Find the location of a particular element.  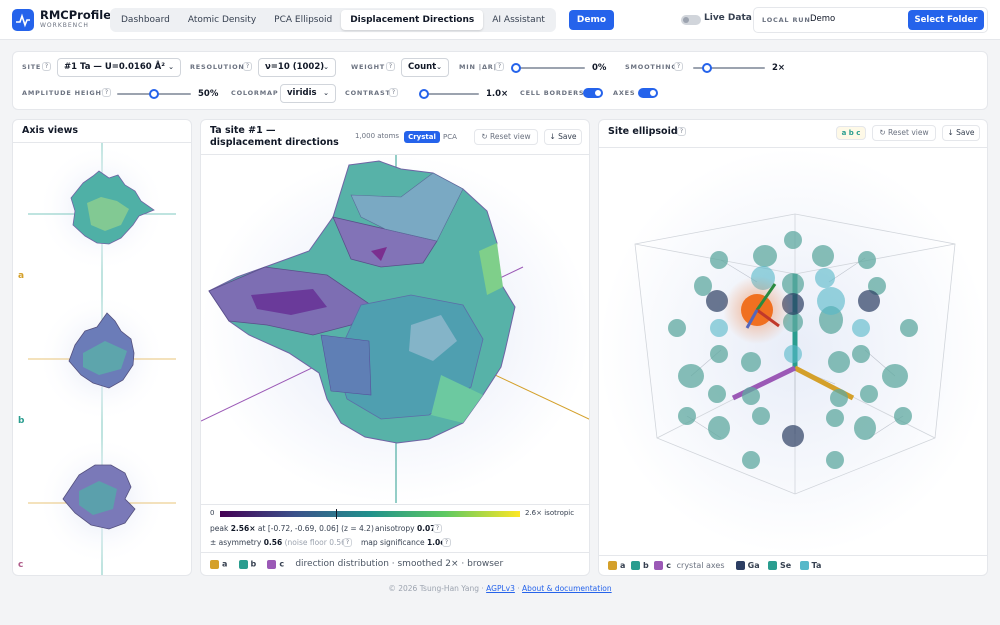

resolution-value: ν=10 (1002) is located at coordinates (295, 67).